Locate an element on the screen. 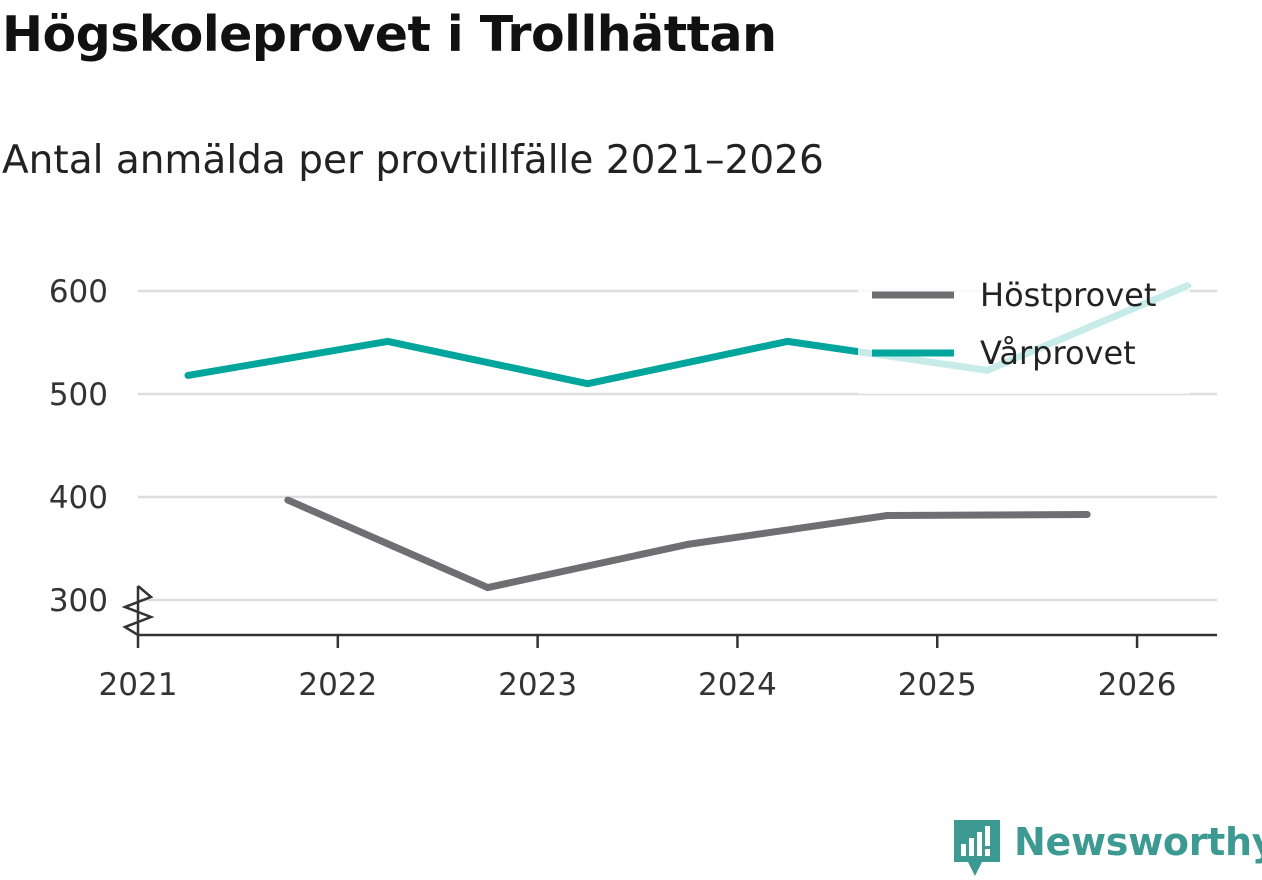  y-tick-label-600: 600 is located at coordinates (78, 292).